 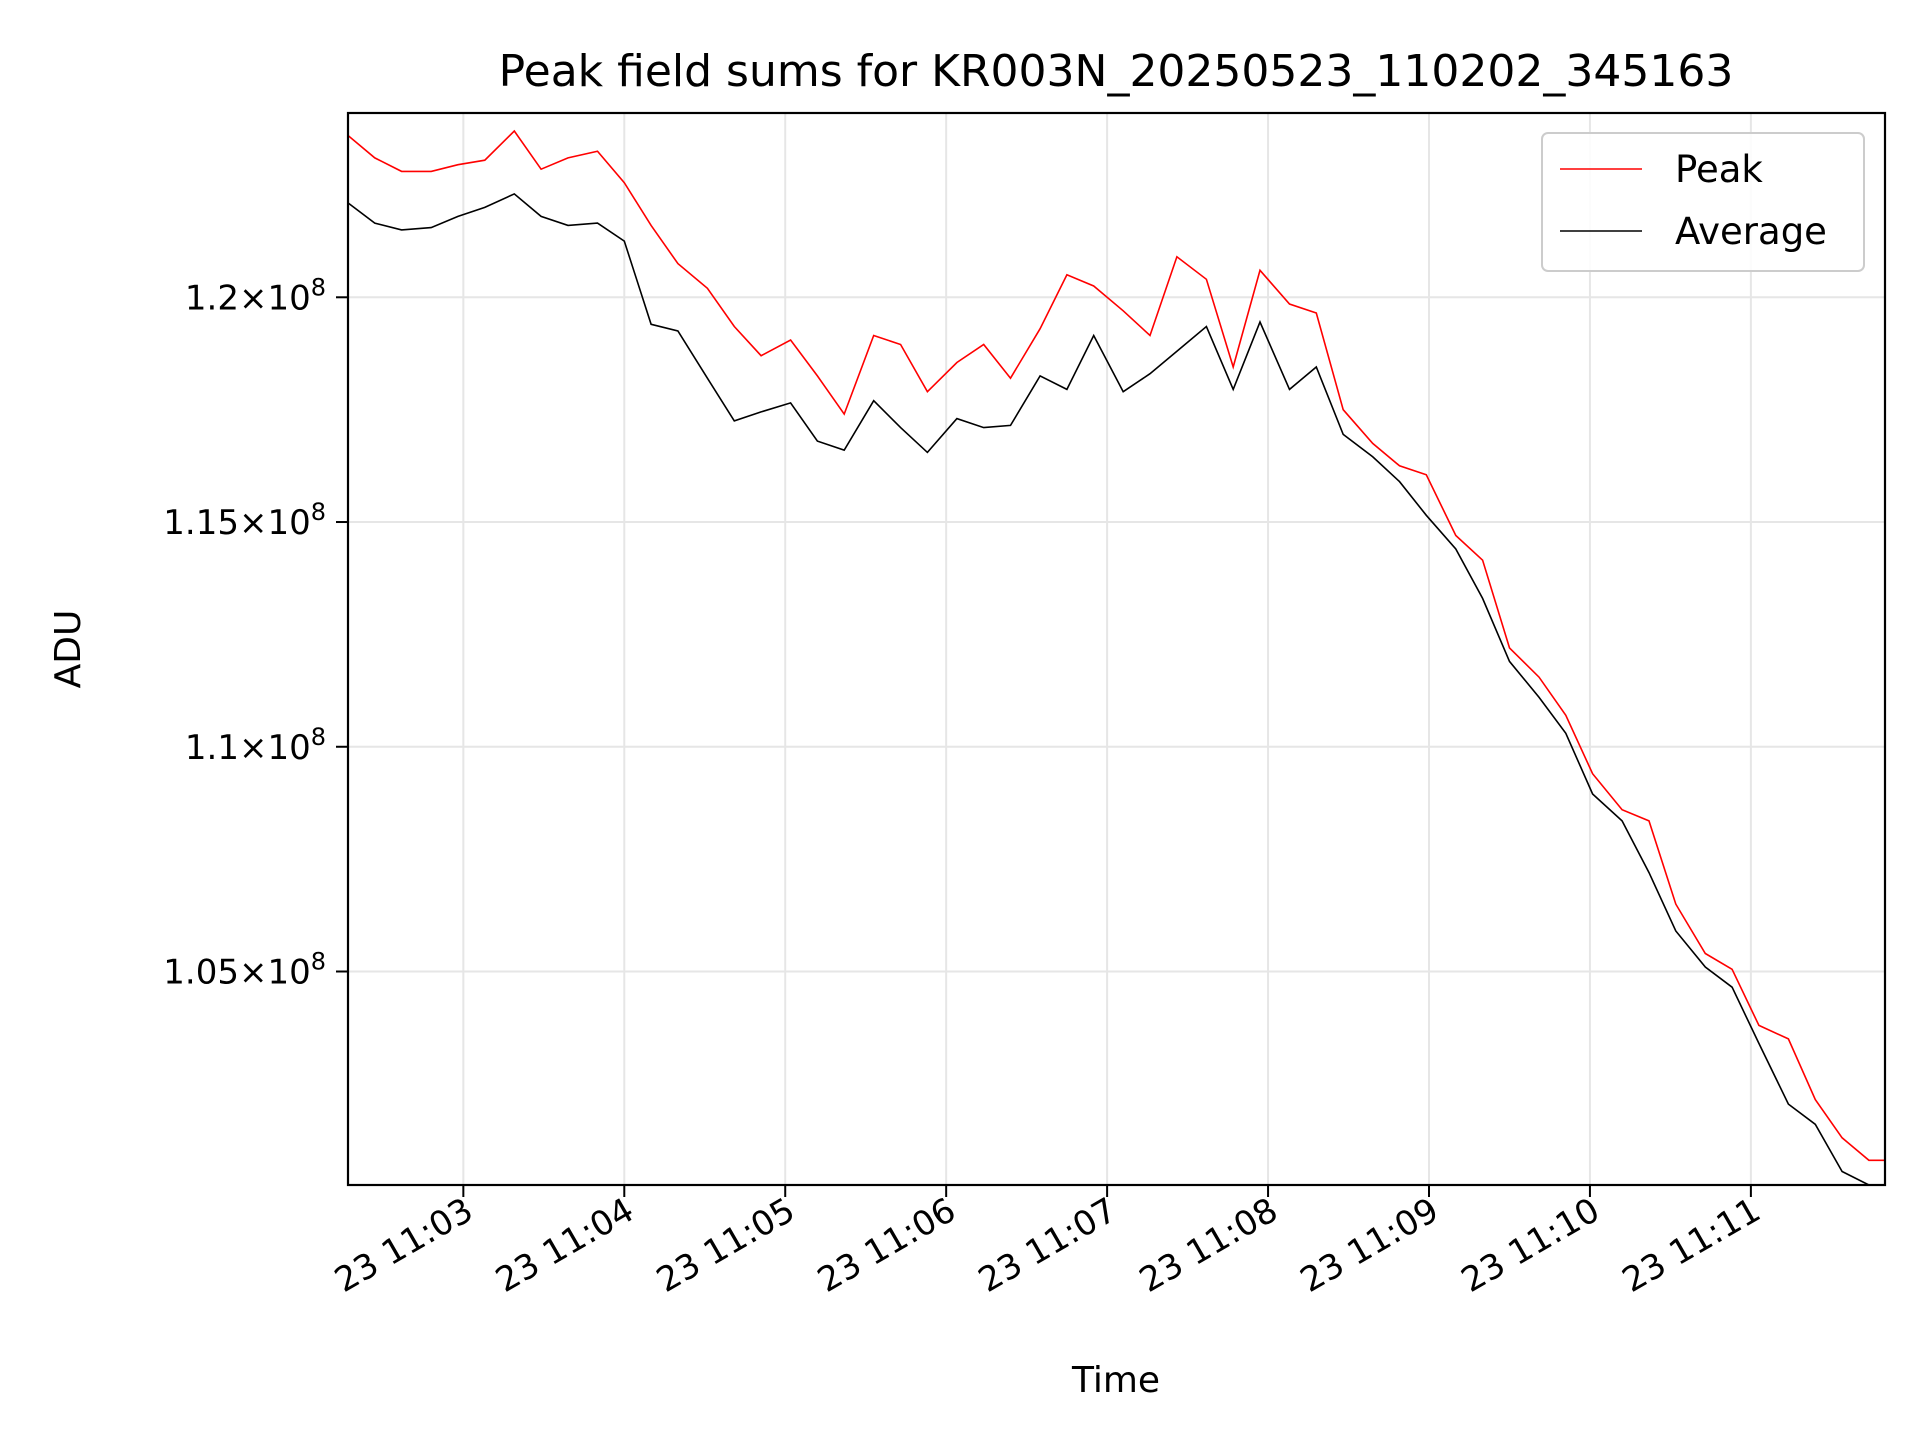 I want to click on y-tick-label: 1.15×108, so click(x=244, y=520).